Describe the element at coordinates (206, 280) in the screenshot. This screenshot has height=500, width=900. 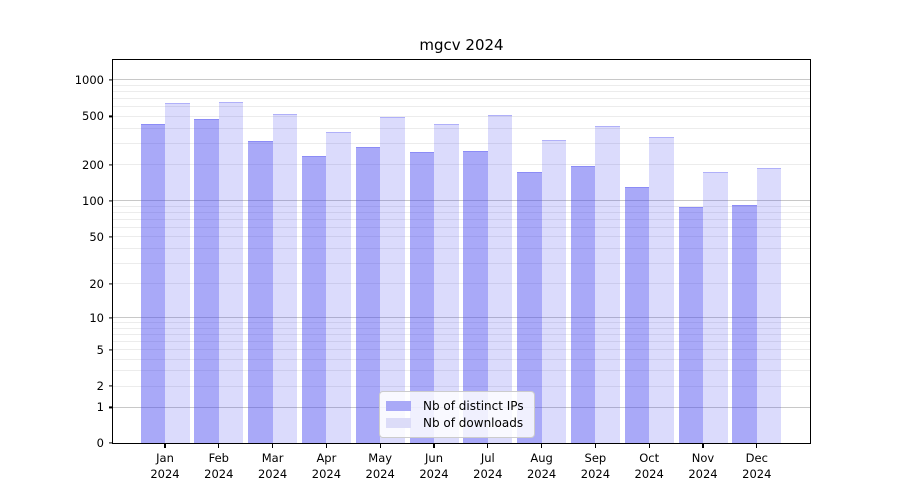
I see `bar-ips-feb` at that location.